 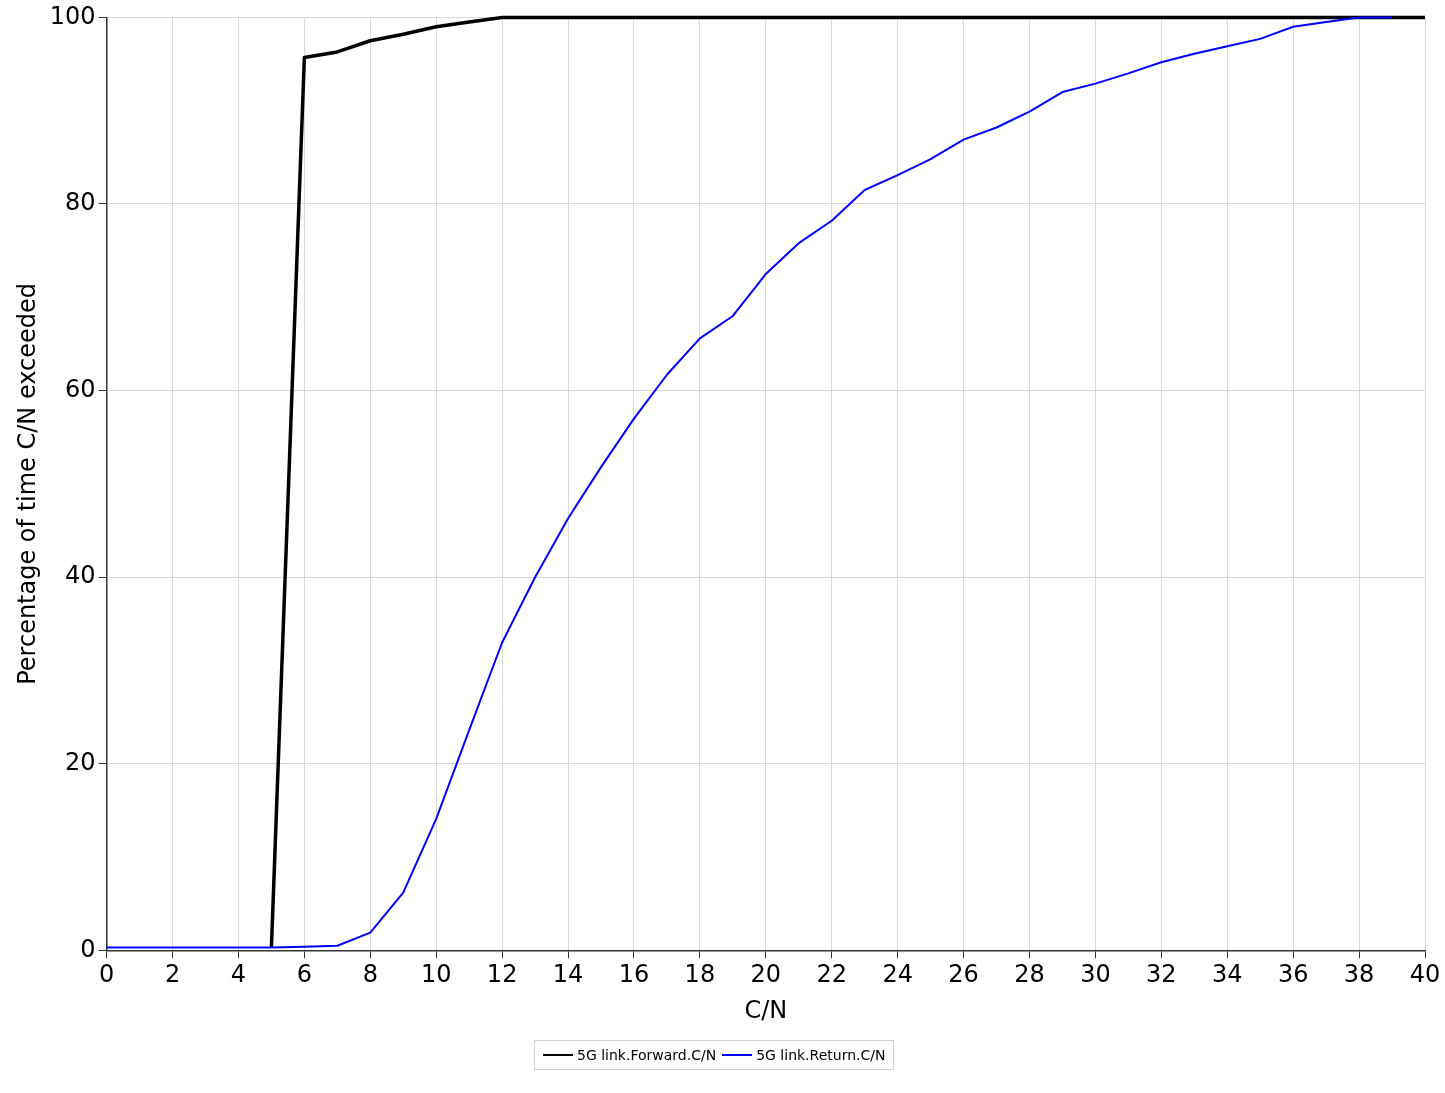 I want to click on x-tick-label: 30, so click(x=1095, y=974).